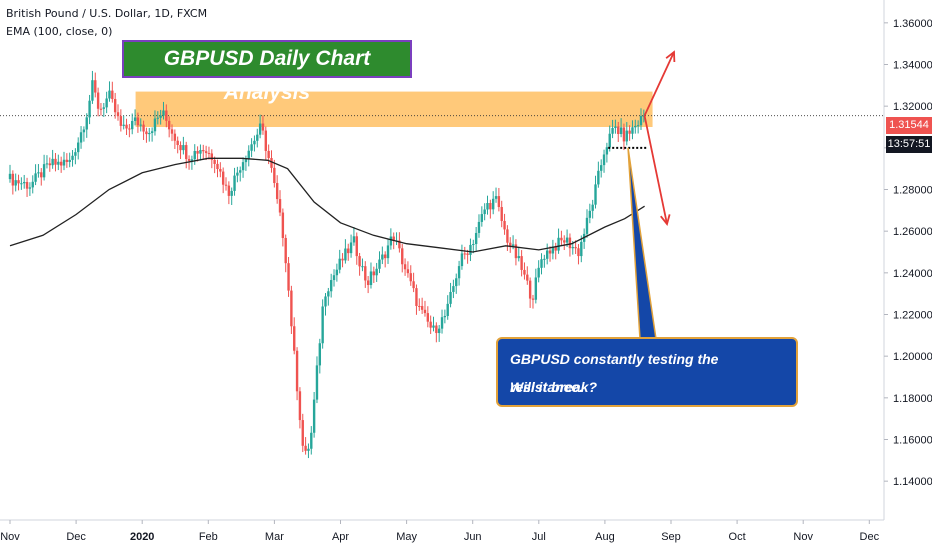 The image size is (932, 550). I want to click on chart-title-banner: GBPUSD Daily Chart Analysis, so click(267, 72).